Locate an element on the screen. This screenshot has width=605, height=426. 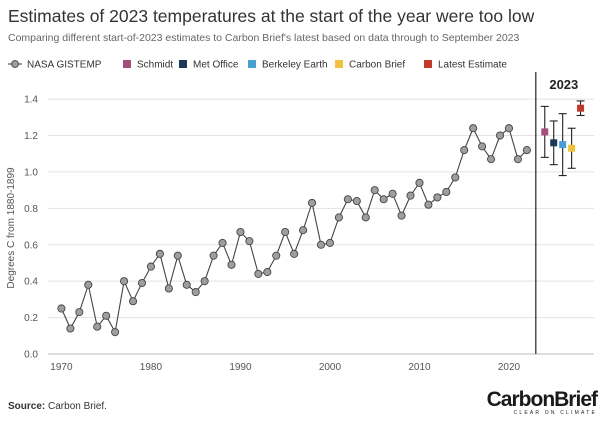
x-tick-label: 1970 is located at coordinates (61, 367).